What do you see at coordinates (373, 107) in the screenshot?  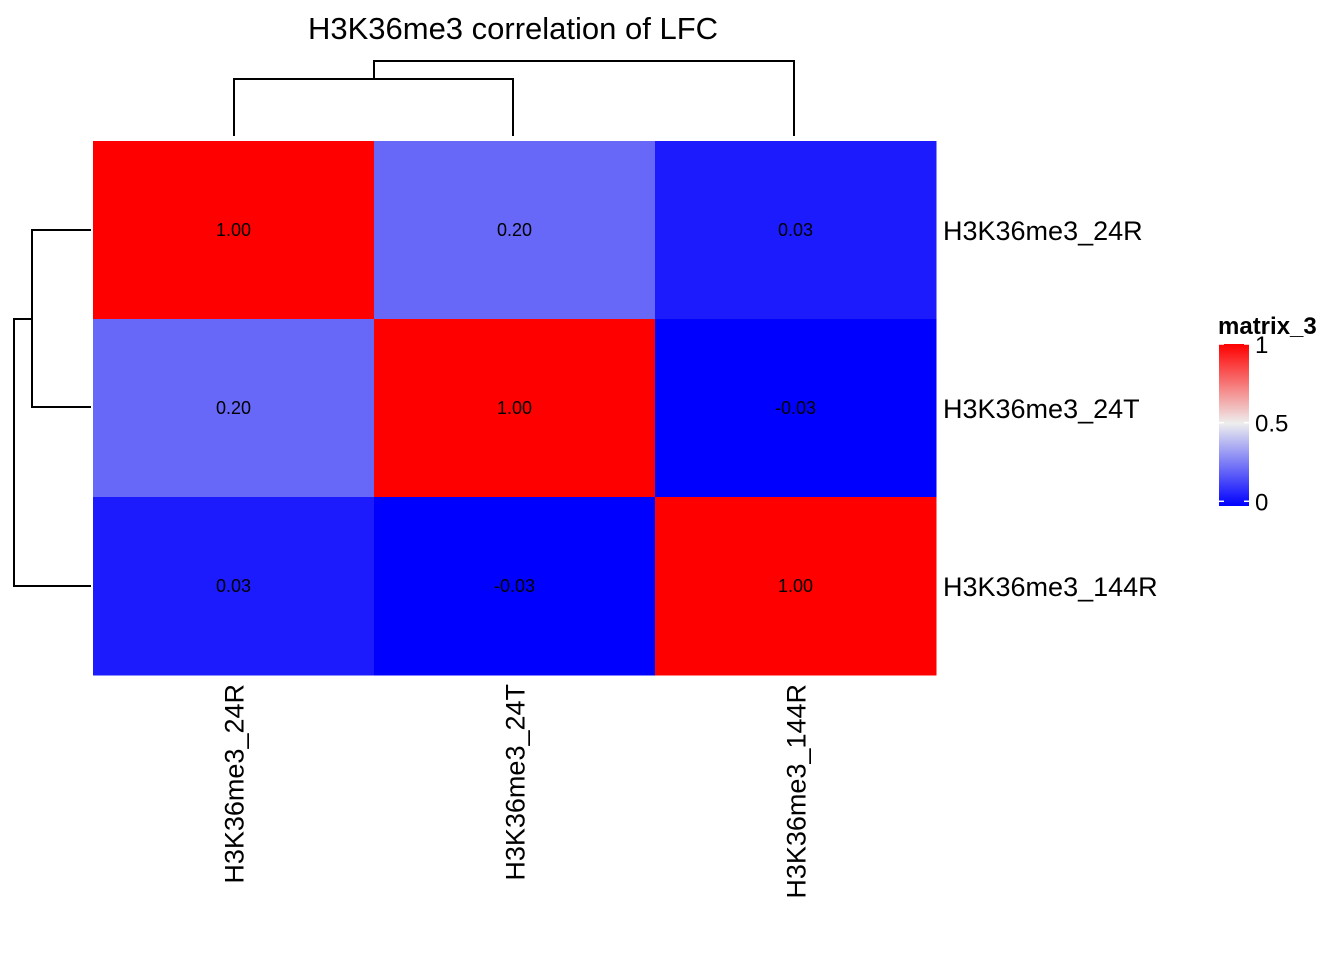 I see `column-dendrogram-branch-inner` at bounding box center [373, 107].